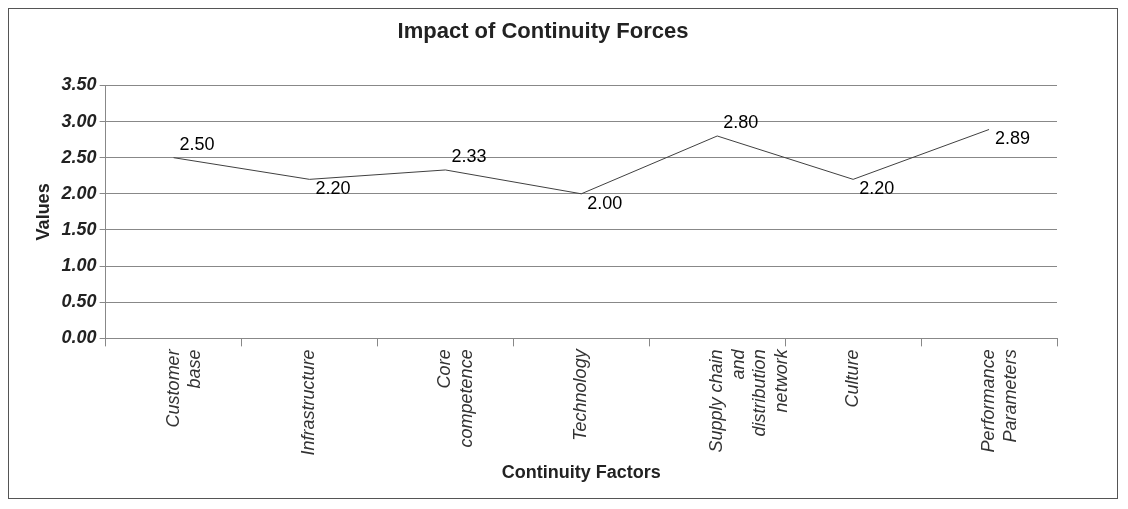  Describe the element at coordinates (79, 301) in the screenshot. I see `y-tick-label: 0.50` at that location.